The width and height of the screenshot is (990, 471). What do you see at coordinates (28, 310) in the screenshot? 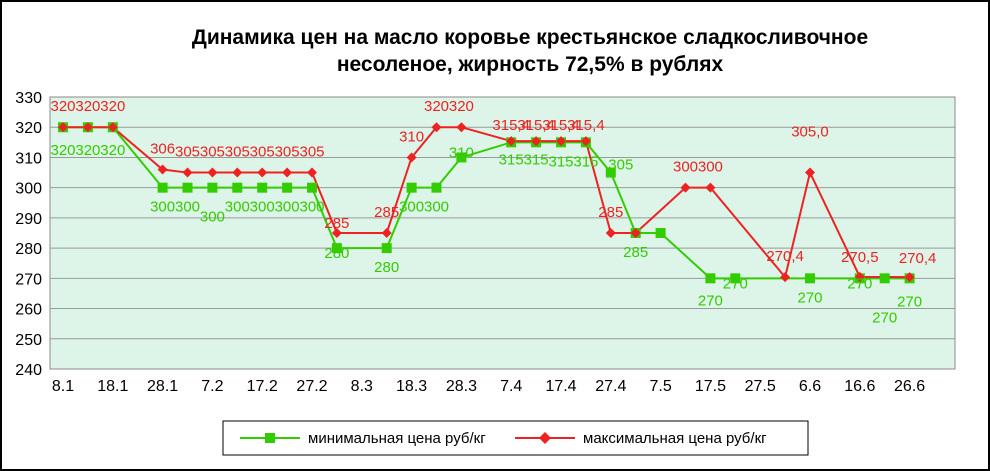
I see `y-tick-label: 260` at bounding box center [28, 310].